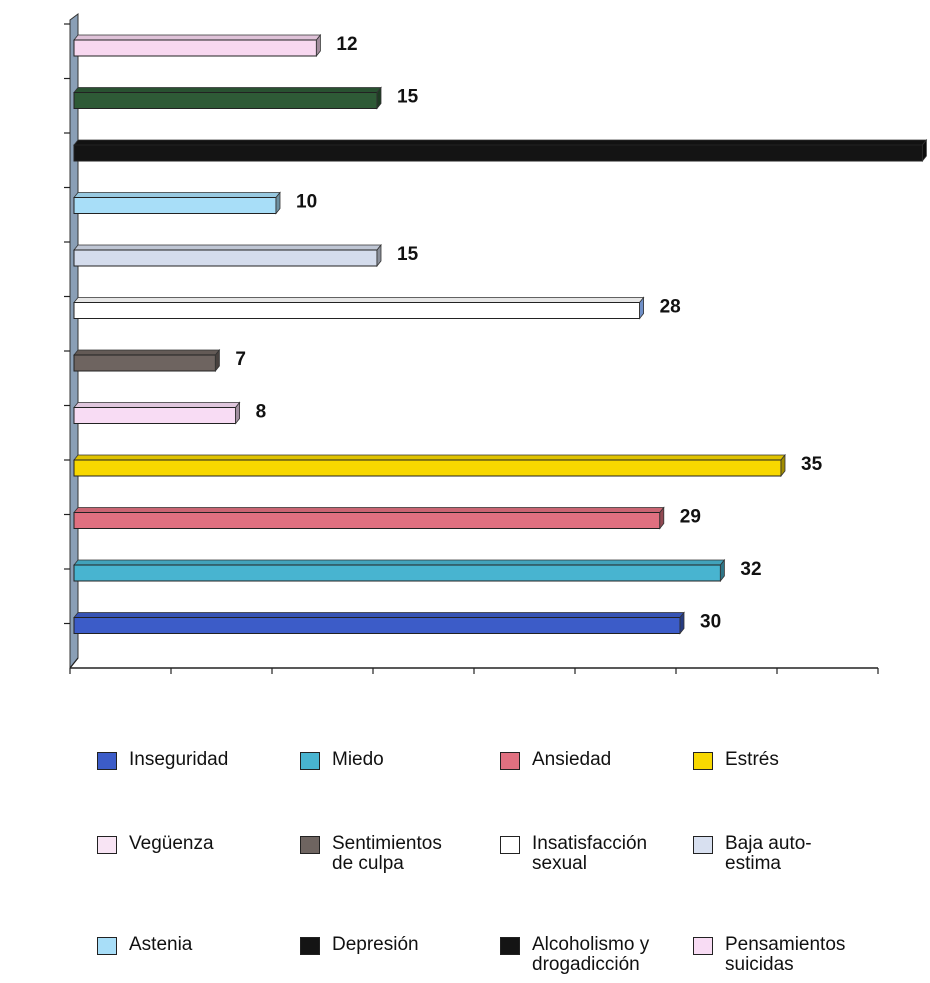 This screenshot has height=983, width=930. What do you see at coordinates (750, 569) in the screenshot?
I see `data-label: 32` at bounding box center [750, 569].